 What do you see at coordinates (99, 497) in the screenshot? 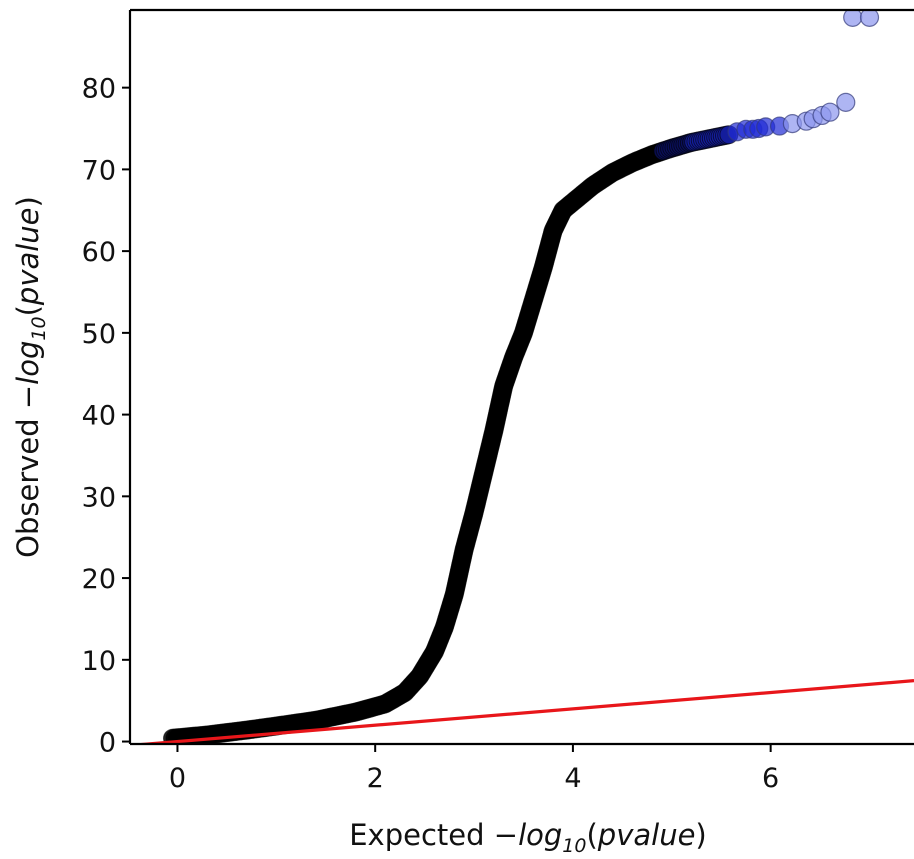
I see `y-tick-label: 30` at bounding box center [99, 497].